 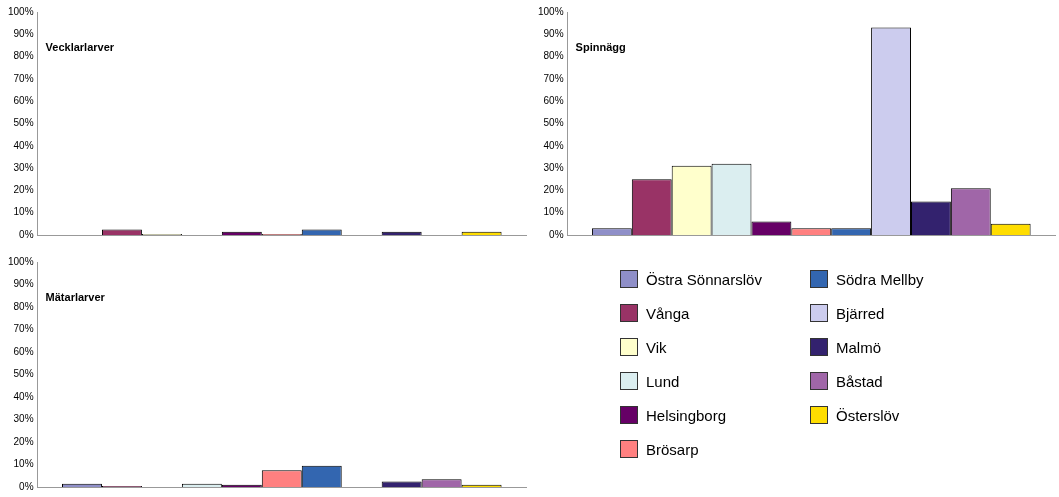 What do you see at coordinates (656, 347) in the screenshot?
I see `legend-label: Vik` at bounding box center [656, 347].